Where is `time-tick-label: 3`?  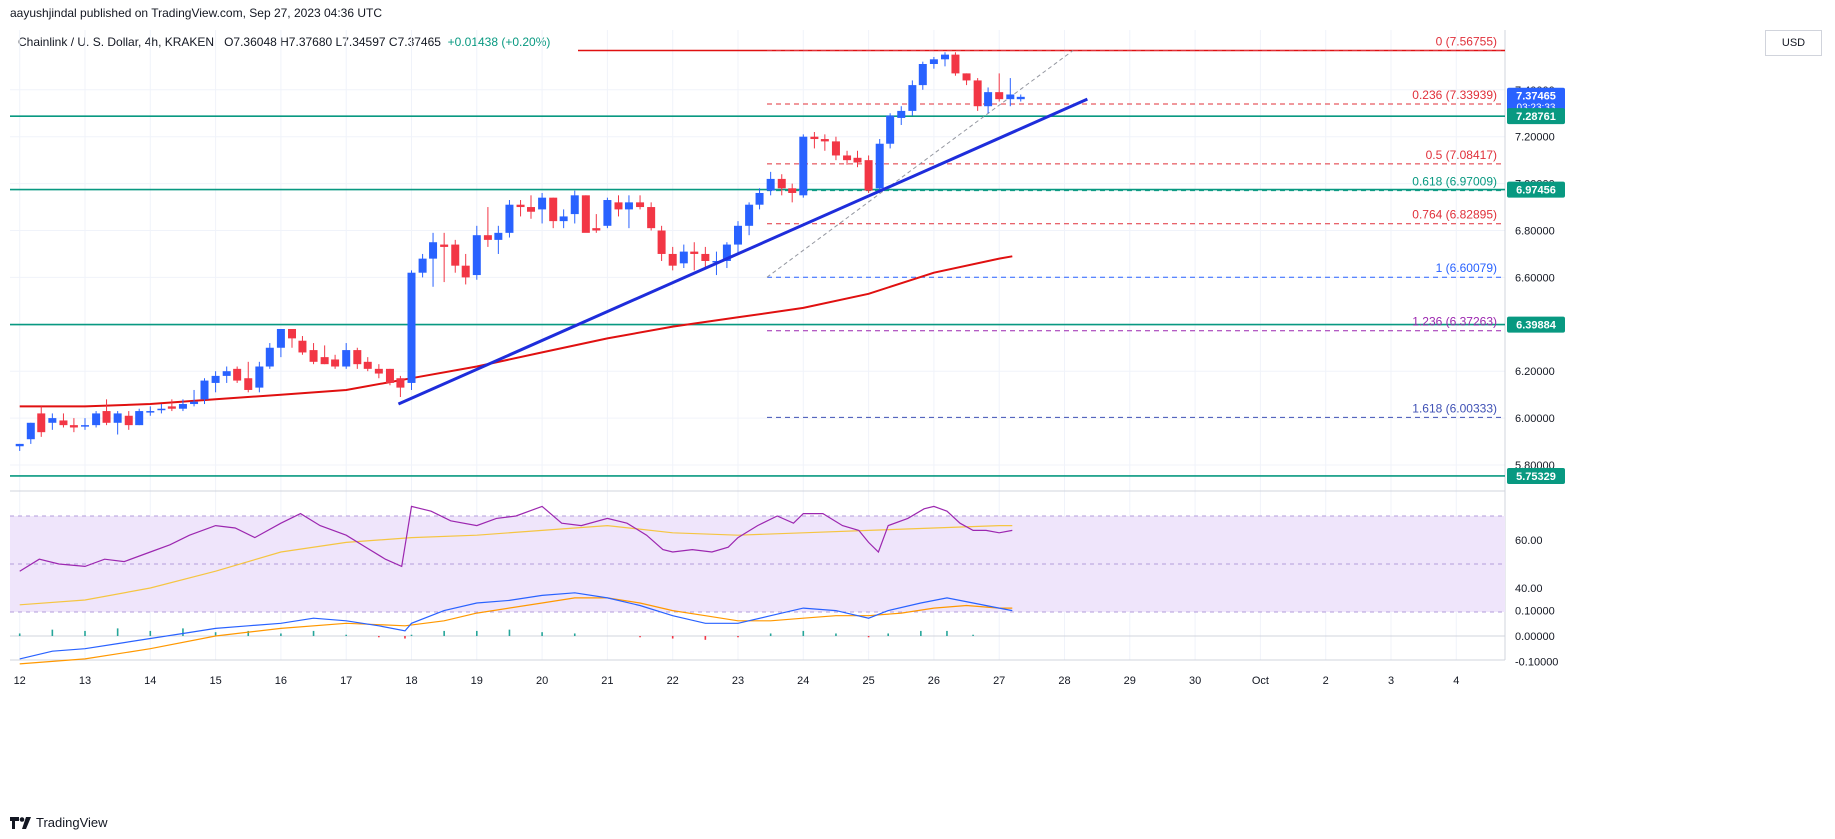
time-tick-label: 3 is located at coordinates (1391, 681).